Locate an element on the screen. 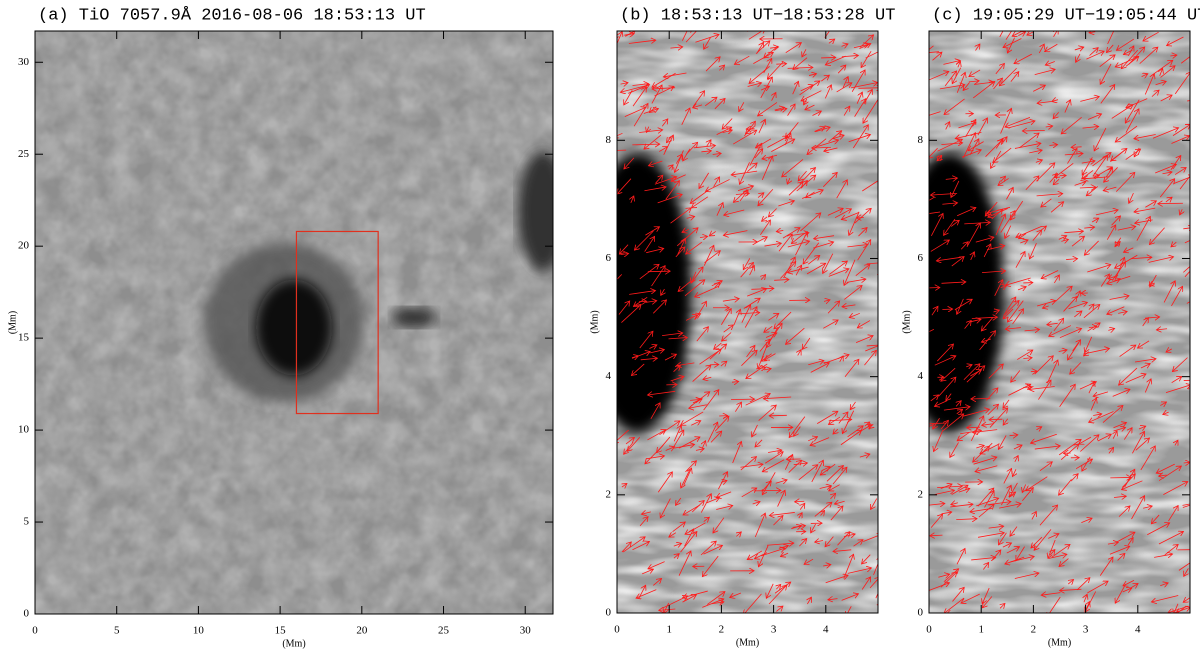  y-tick-label: 20 is located at coordinates (24, 246).